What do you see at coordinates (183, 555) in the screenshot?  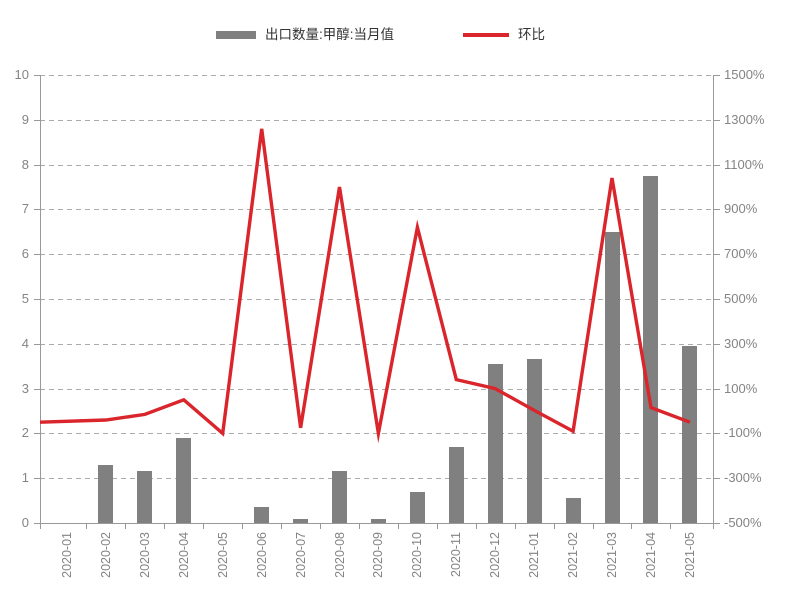 I see `x-axis-label: 2020-04` at bounding box center [183, 555].